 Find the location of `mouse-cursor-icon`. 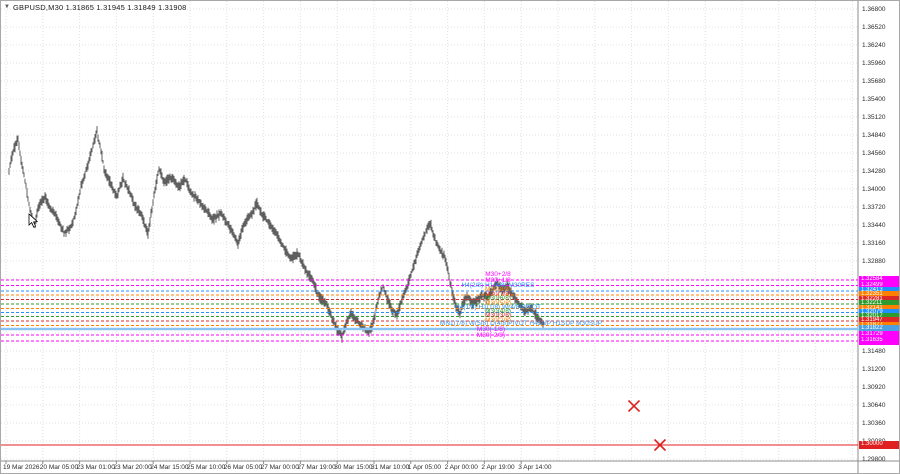

mouse-cursor-icon is located at coordinates (33, 220).